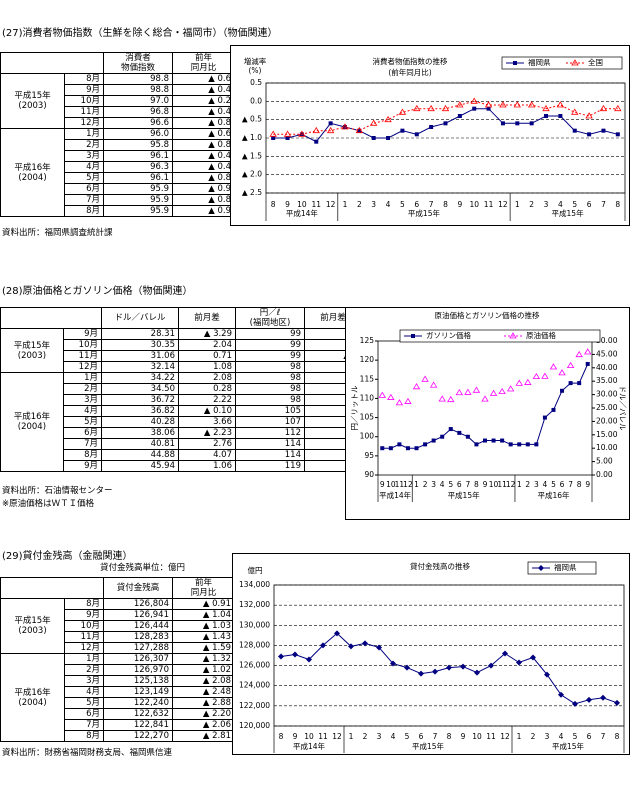 This screenshot has width=642, height=796. Describe the element at coordinates (565, 567) in the screenshot. I see `legend-label: 福岡県` at that location.